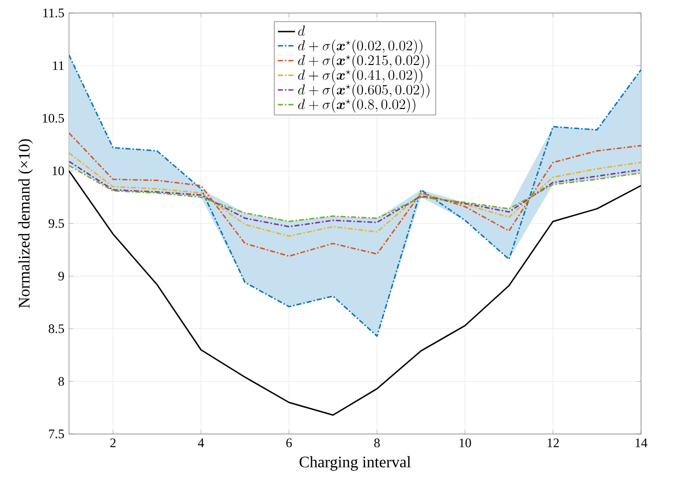 Image resolution: width=677 pixels, height=499 pixels. I want to click on x-tick-label: 10, so click(466, 443).